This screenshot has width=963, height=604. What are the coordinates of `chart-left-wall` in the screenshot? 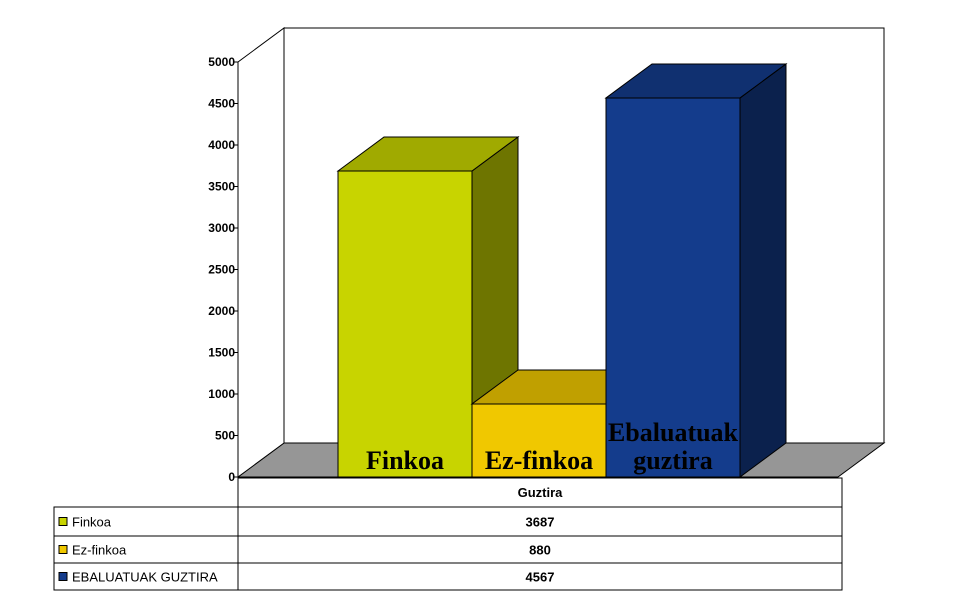 It's located at (261, 252).